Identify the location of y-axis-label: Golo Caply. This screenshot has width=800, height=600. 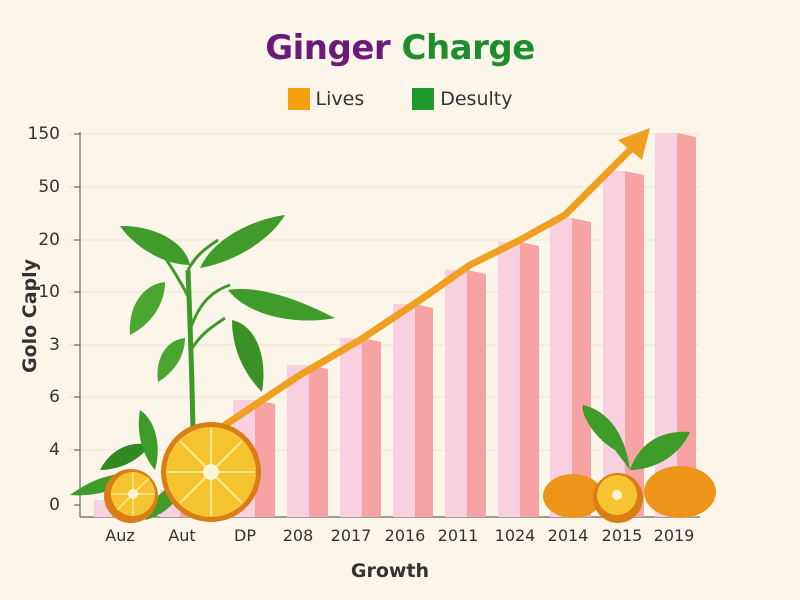
(30, 316).